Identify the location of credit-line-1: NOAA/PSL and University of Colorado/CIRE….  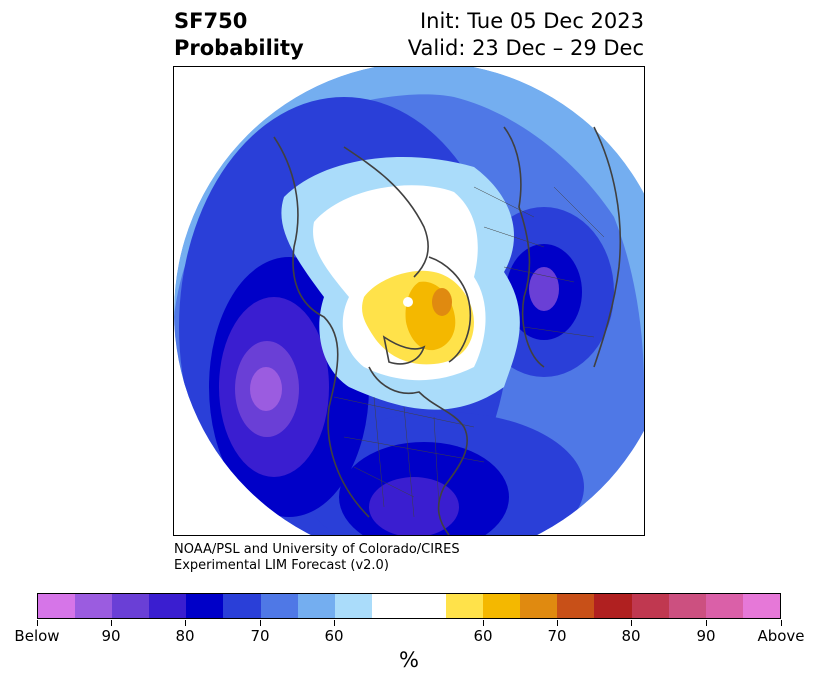
(317, 549).